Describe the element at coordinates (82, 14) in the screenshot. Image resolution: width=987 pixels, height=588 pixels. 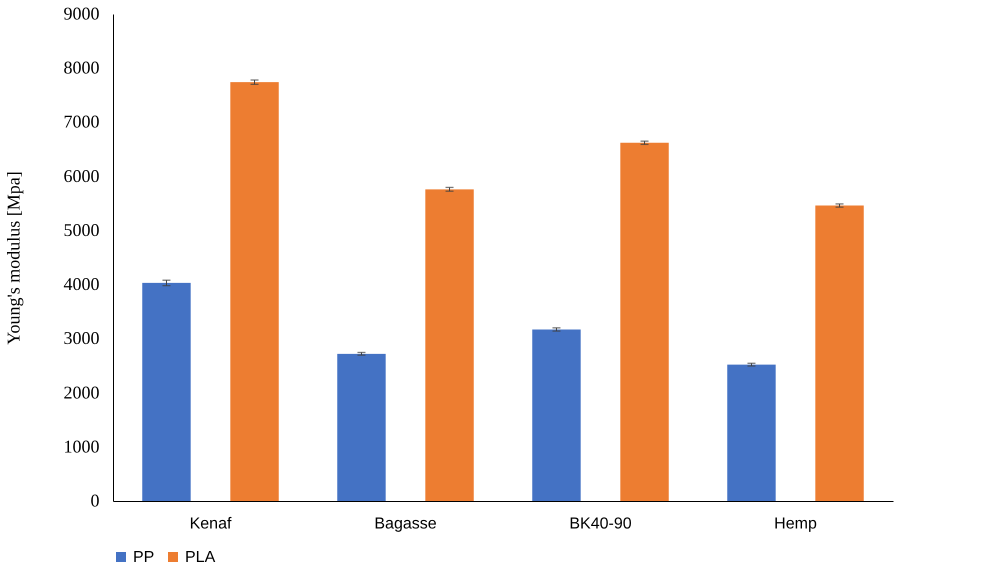
I see `y-tick-label: 9000` at that location.